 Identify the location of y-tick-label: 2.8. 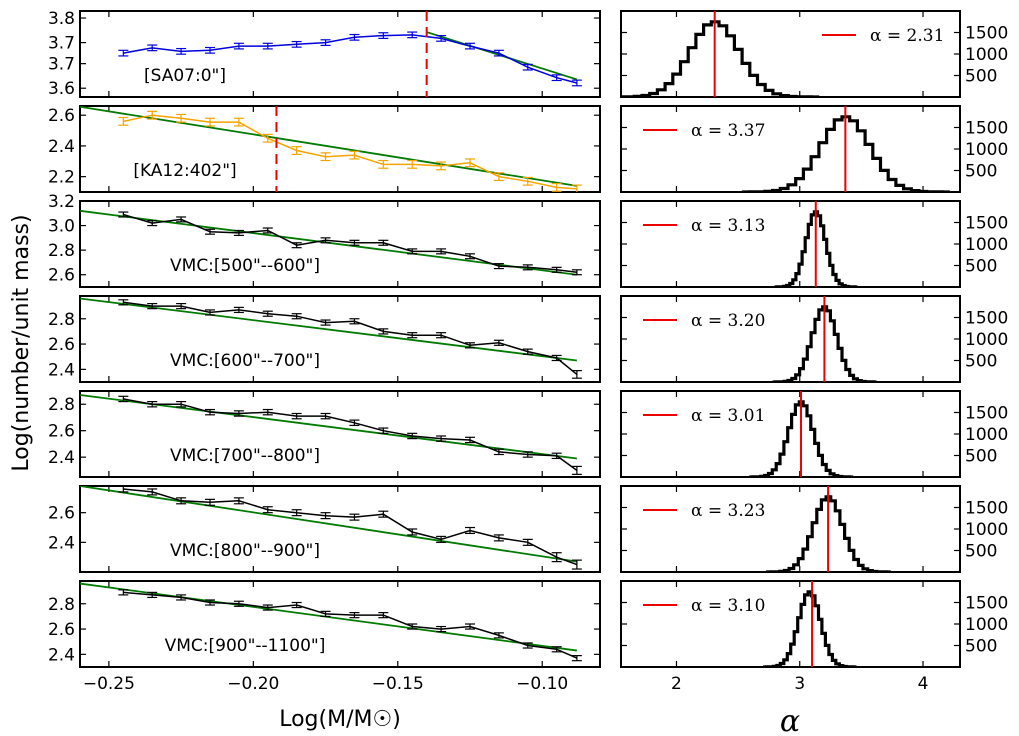
(61, 320).